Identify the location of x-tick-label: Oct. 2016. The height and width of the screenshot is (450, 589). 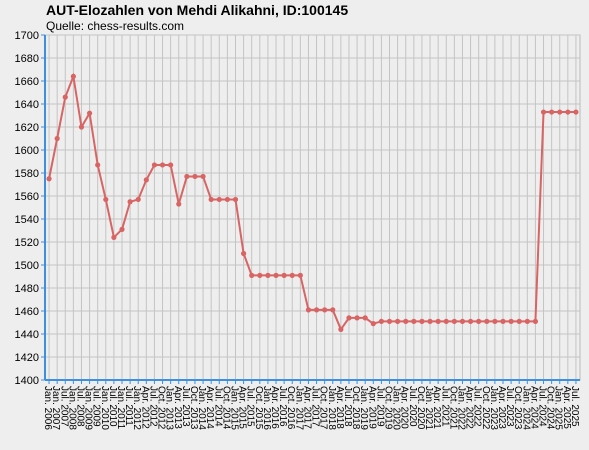
(290, 408).